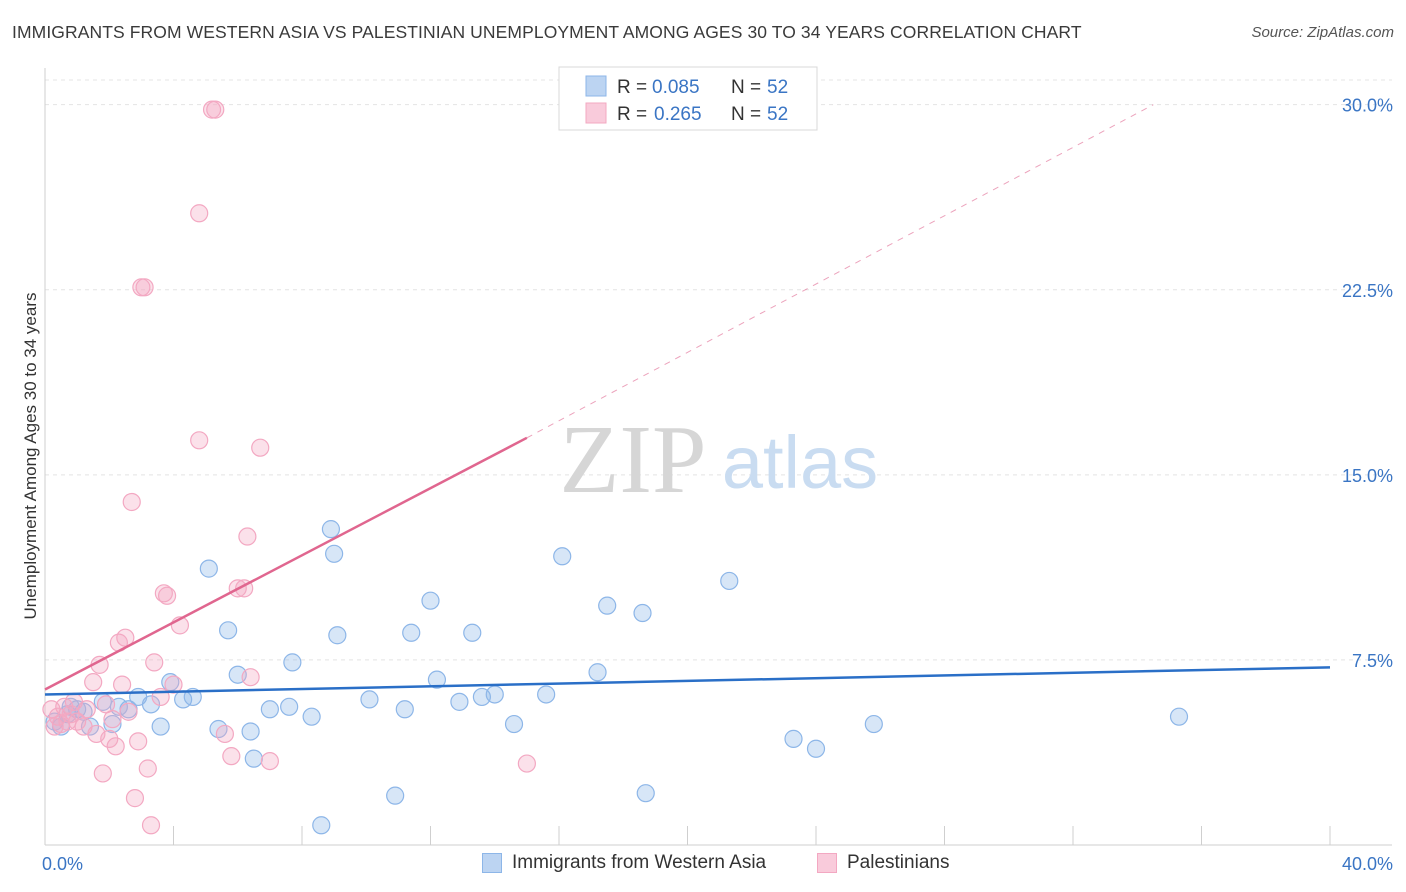  I want to click on y-tick-label: 7.5%, so click(1372, 661).